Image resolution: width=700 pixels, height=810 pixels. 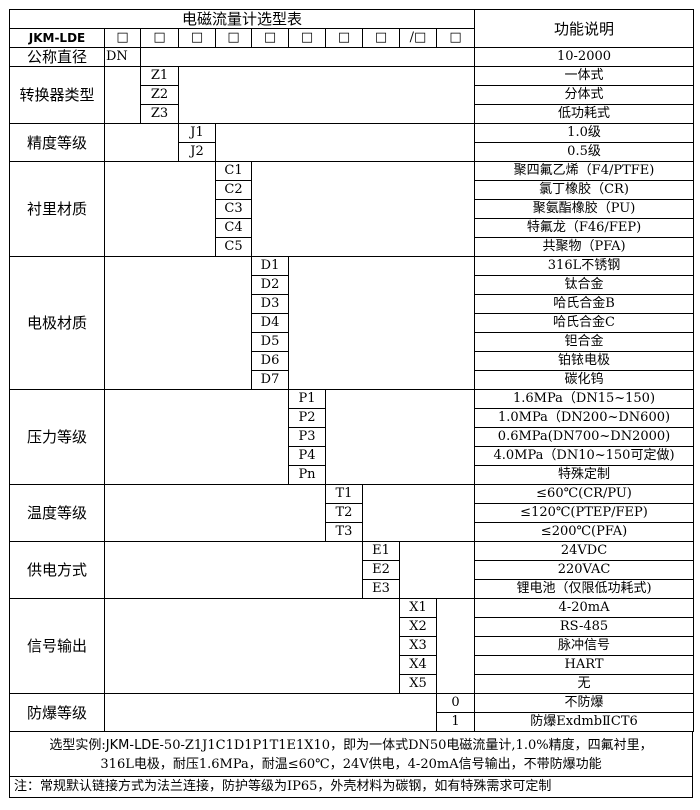 I want to click on option-description: 一体式, so click(x=584, y=76).